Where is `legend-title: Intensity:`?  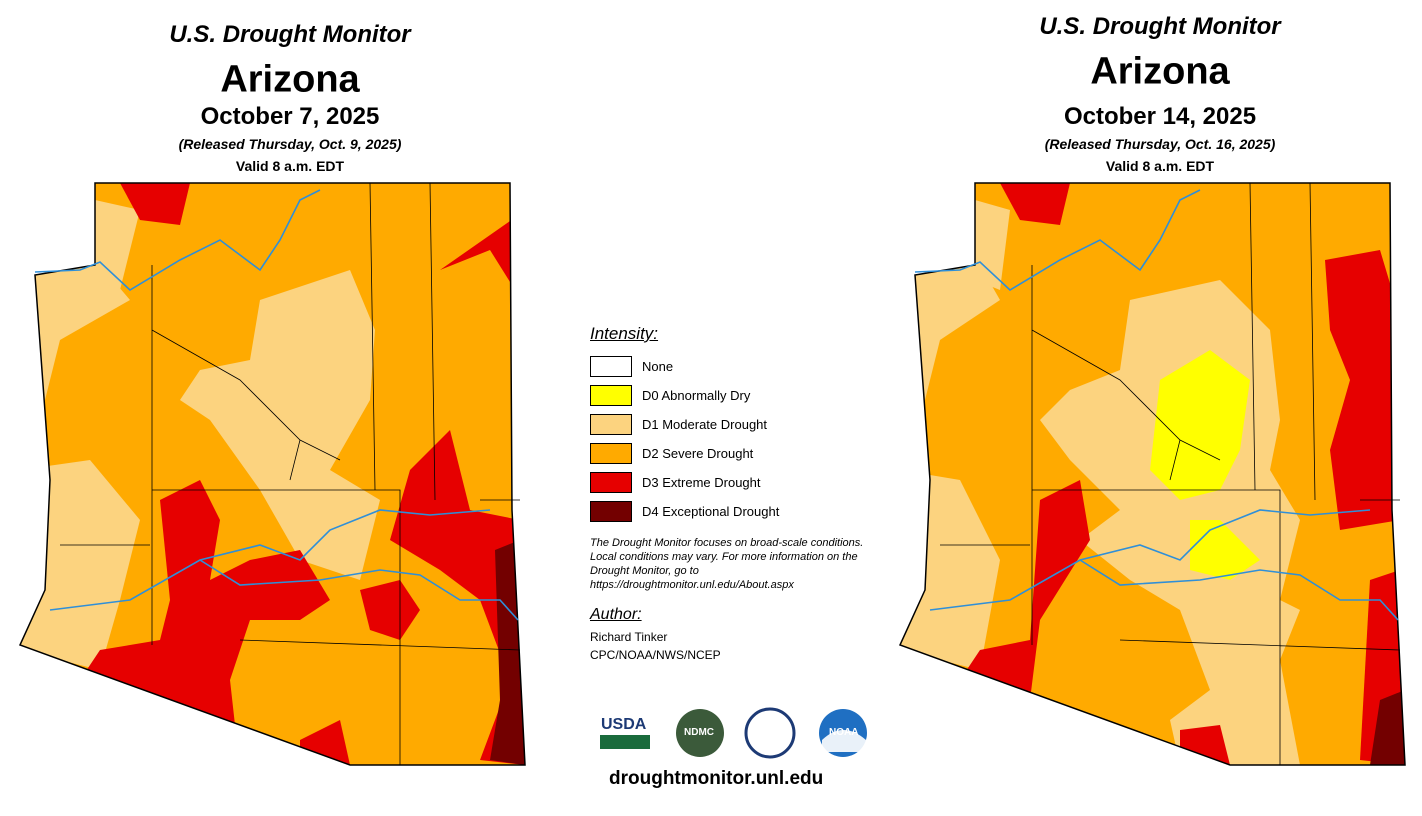 legend-title: Intensity: is located at coordinates (624, 333).